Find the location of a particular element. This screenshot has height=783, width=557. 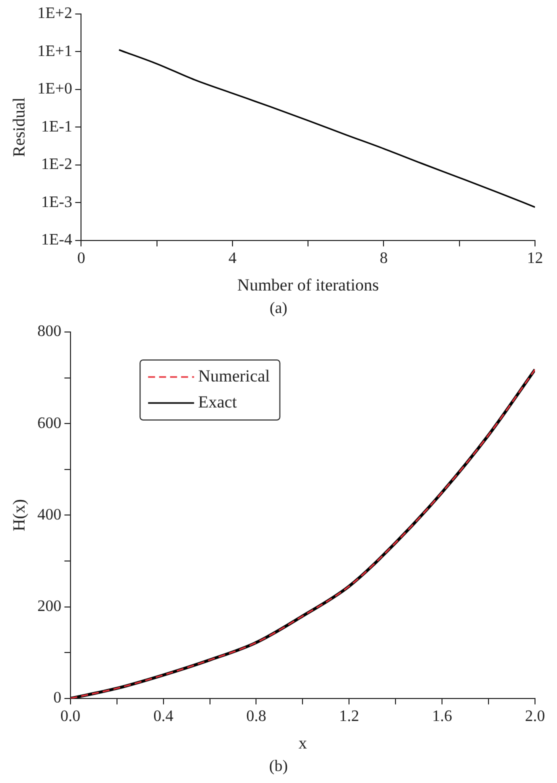

y-tick-label: 1E-4 is located at coordinates (56, 240).